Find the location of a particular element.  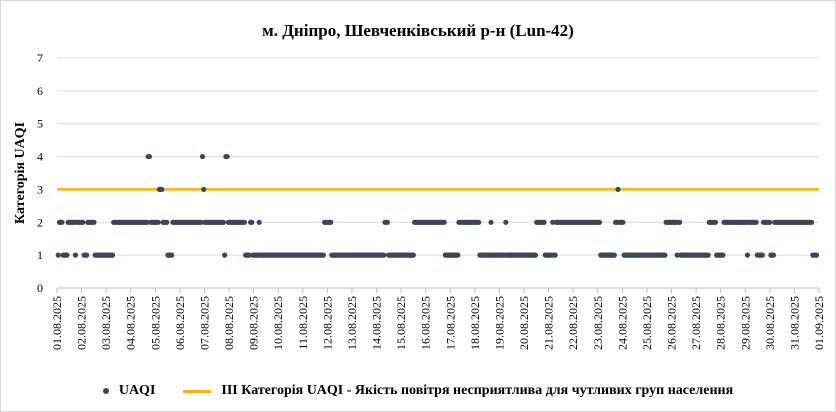

x-tick-label: 23.08.2025 is located at coordinates (598, 323).